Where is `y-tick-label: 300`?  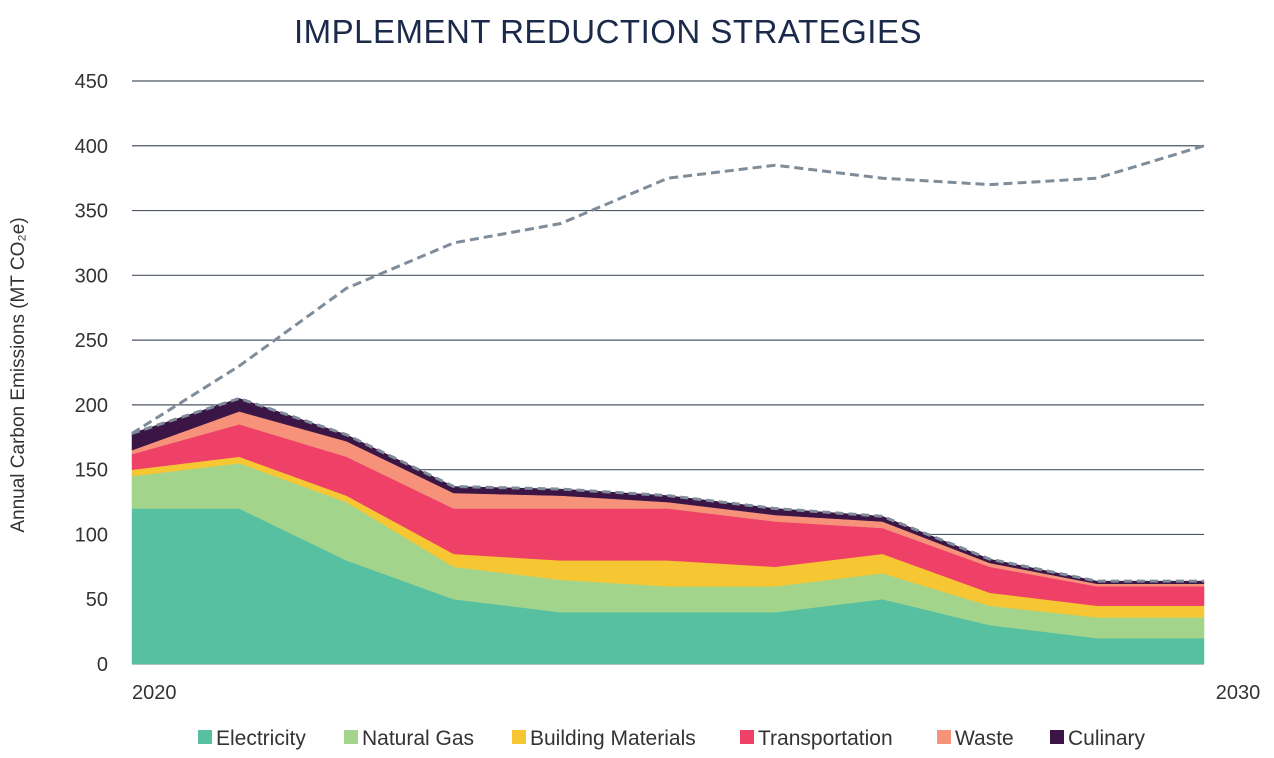 y-tick-label: 300 is located at coordinates (91, 276).